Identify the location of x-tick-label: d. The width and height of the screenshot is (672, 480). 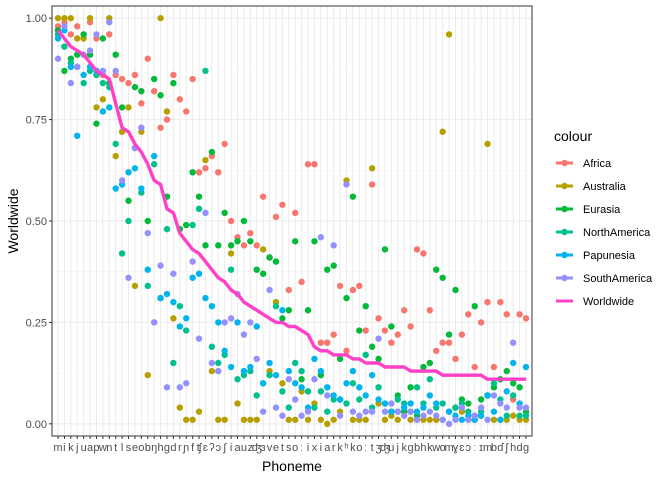
(173, 448).